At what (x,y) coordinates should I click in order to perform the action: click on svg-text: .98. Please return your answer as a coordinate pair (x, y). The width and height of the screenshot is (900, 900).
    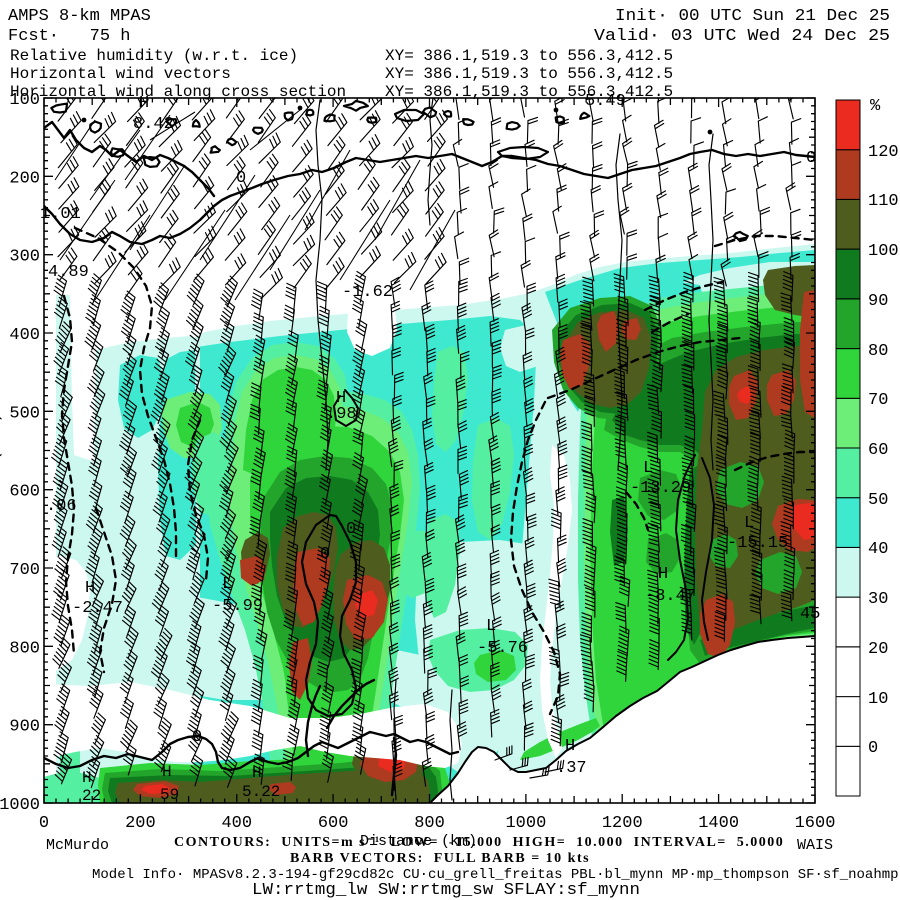
    Looking at the image, I should click on (341, 414).